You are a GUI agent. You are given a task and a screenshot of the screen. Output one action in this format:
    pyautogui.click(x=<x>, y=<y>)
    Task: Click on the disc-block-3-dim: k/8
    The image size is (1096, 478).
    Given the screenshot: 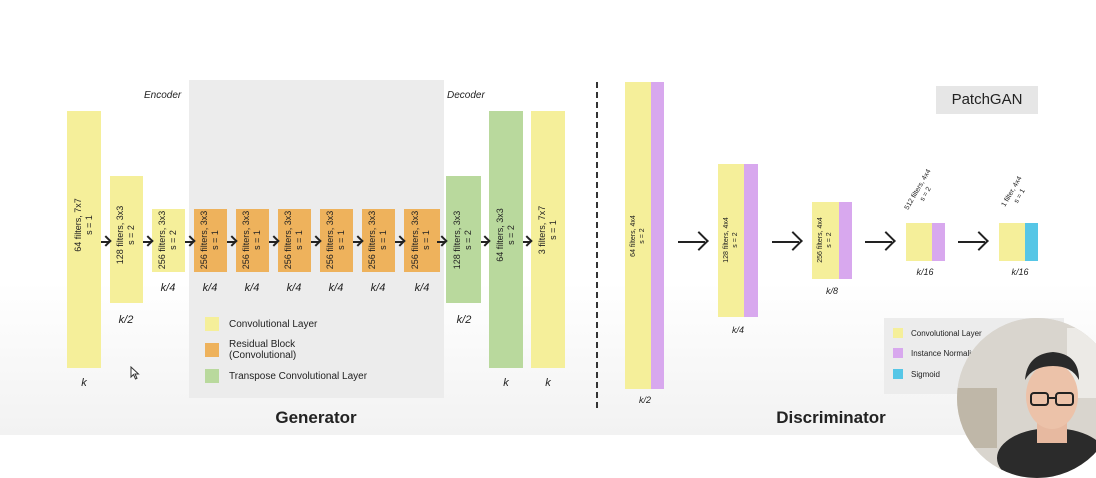 What is the action you would take?
    pyautogui.click(x=832, y=291)
    